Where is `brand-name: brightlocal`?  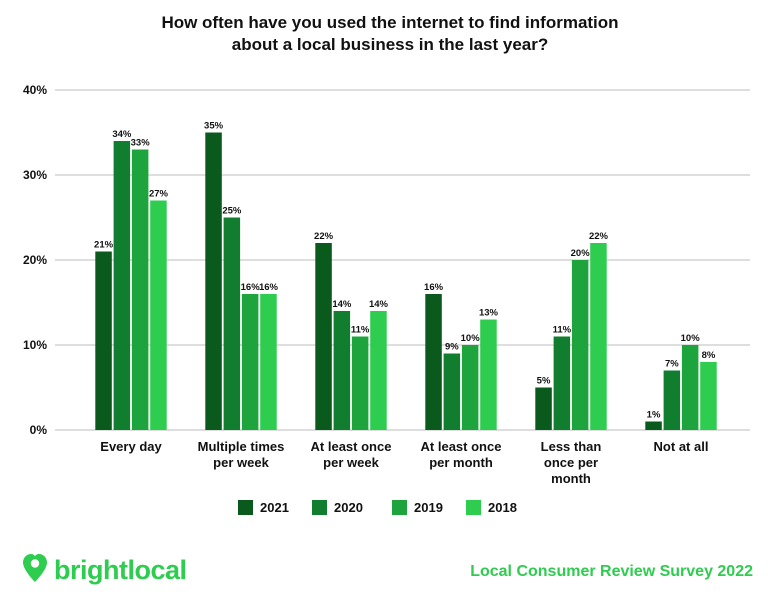 brand-name: brightlocal is located at coordinates (120, 569).